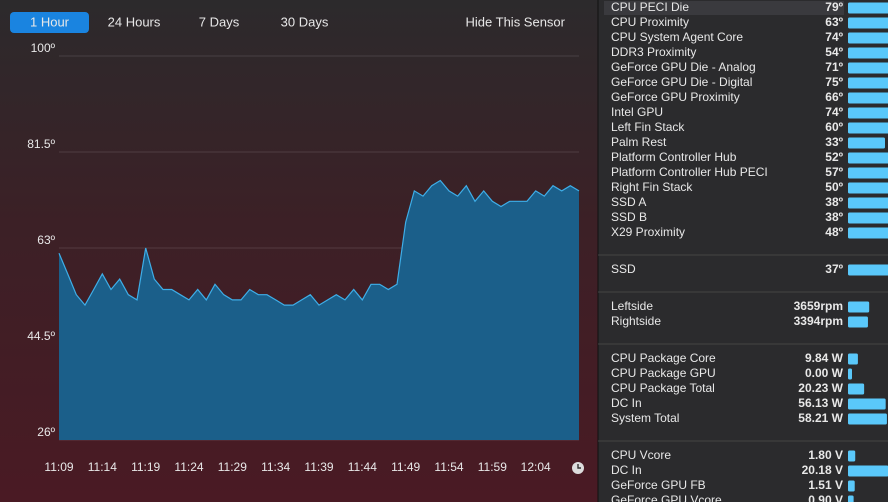 The width and height of the screenshot is (888, 502). I want to click on x-tick-label: 12:04, so click(536, 467).